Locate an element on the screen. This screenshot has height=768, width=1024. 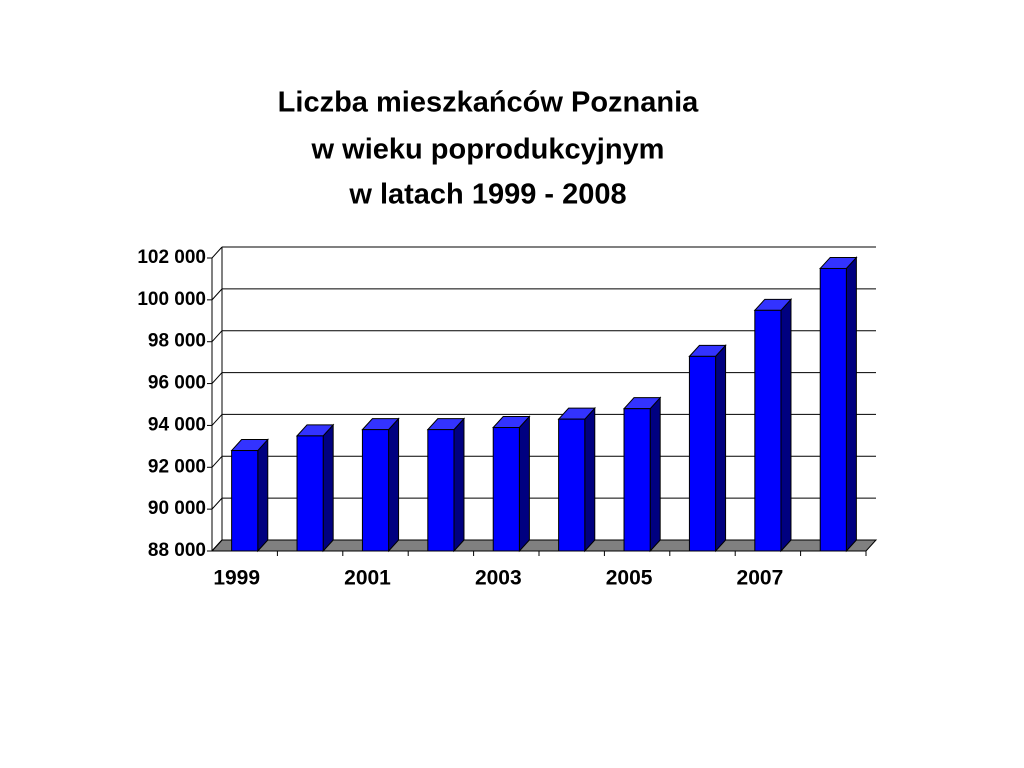
x-tick-label: 1999 is located at coordinates (236, 578).